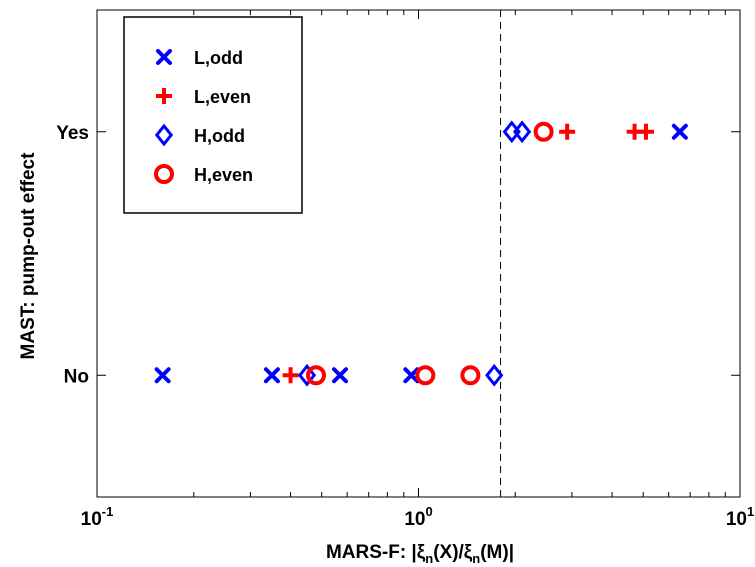 This screenshot has height=567, width=755. What do you see at coordinates (223, 175) in the screenshot?
I see `legend-label: H,even` at bounding box center [223, 175].